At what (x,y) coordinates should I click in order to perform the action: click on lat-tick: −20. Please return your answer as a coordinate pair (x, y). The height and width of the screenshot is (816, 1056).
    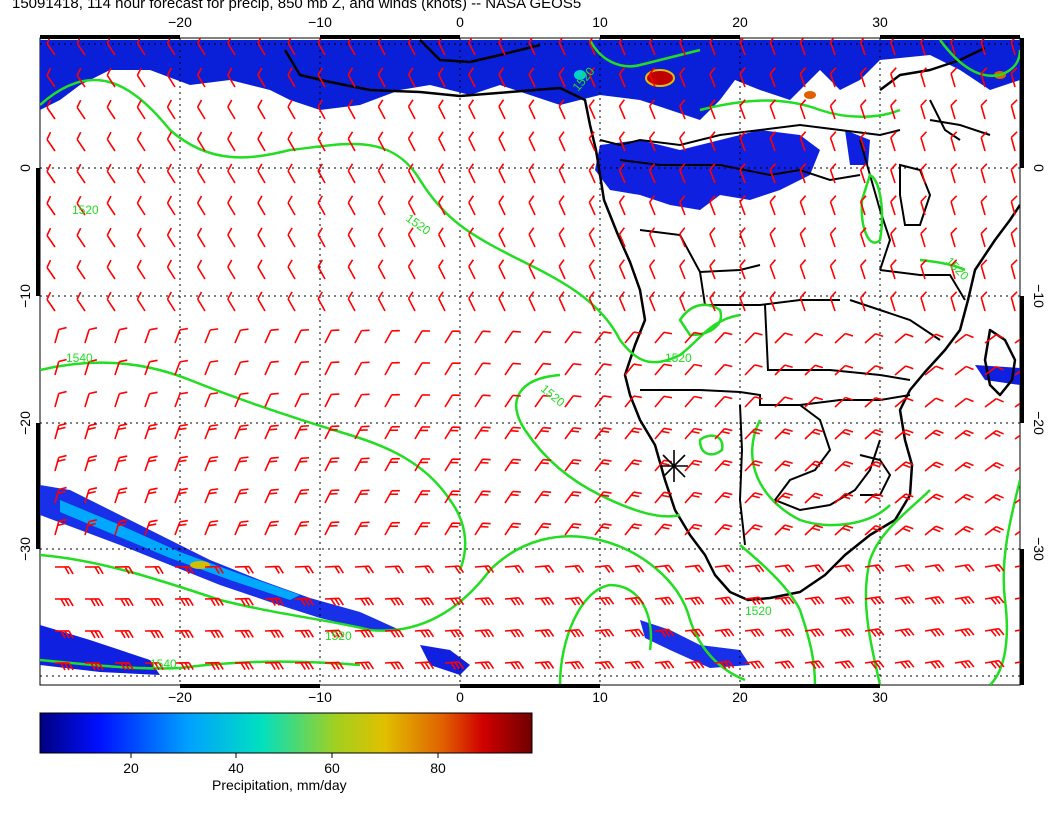
    Looking at the image, I should click on (25, 423).